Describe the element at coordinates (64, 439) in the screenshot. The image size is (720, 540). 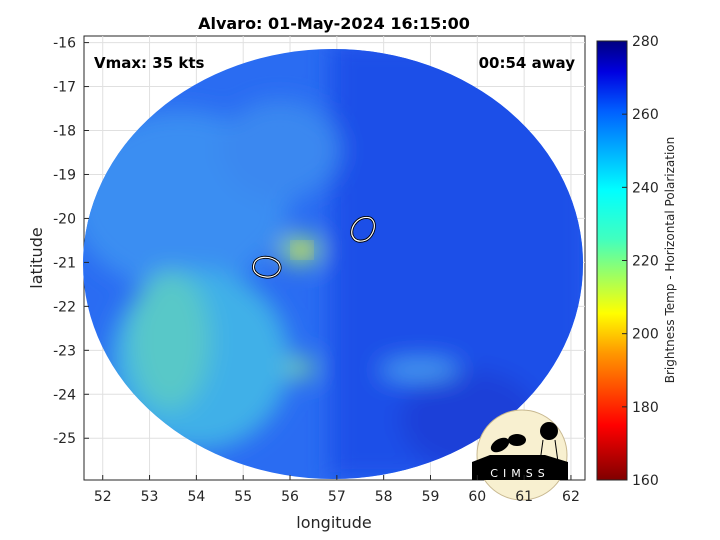
I see `y-tick-label: -25` at that location.